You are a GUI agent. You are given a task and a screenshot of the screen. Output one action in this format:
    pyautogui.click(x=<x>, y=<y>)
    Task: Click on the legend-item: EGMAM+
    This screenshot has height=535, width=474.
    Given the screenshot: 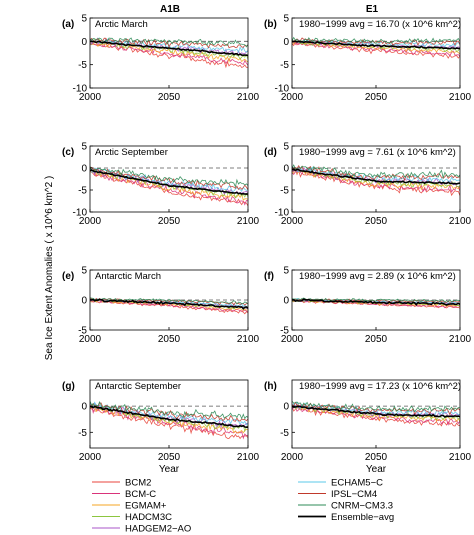 What is the action you would take?
    pyautogui.click(x=129, y=506)
    